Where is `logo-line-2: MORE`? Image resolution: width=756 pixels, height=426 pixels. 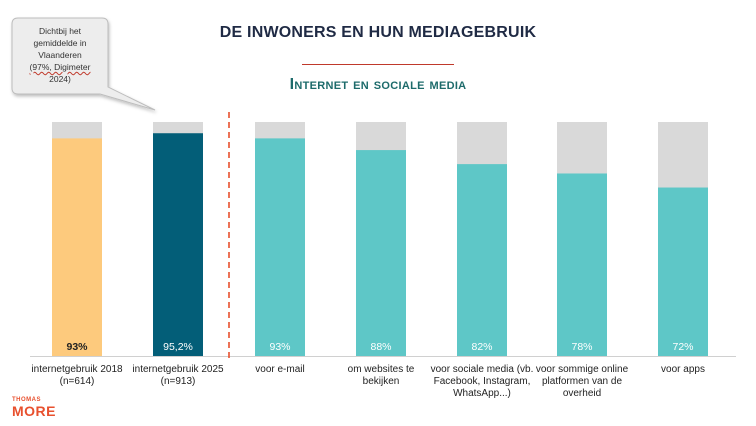 logo-line-2: MORE is located at coordinates (34, 411).